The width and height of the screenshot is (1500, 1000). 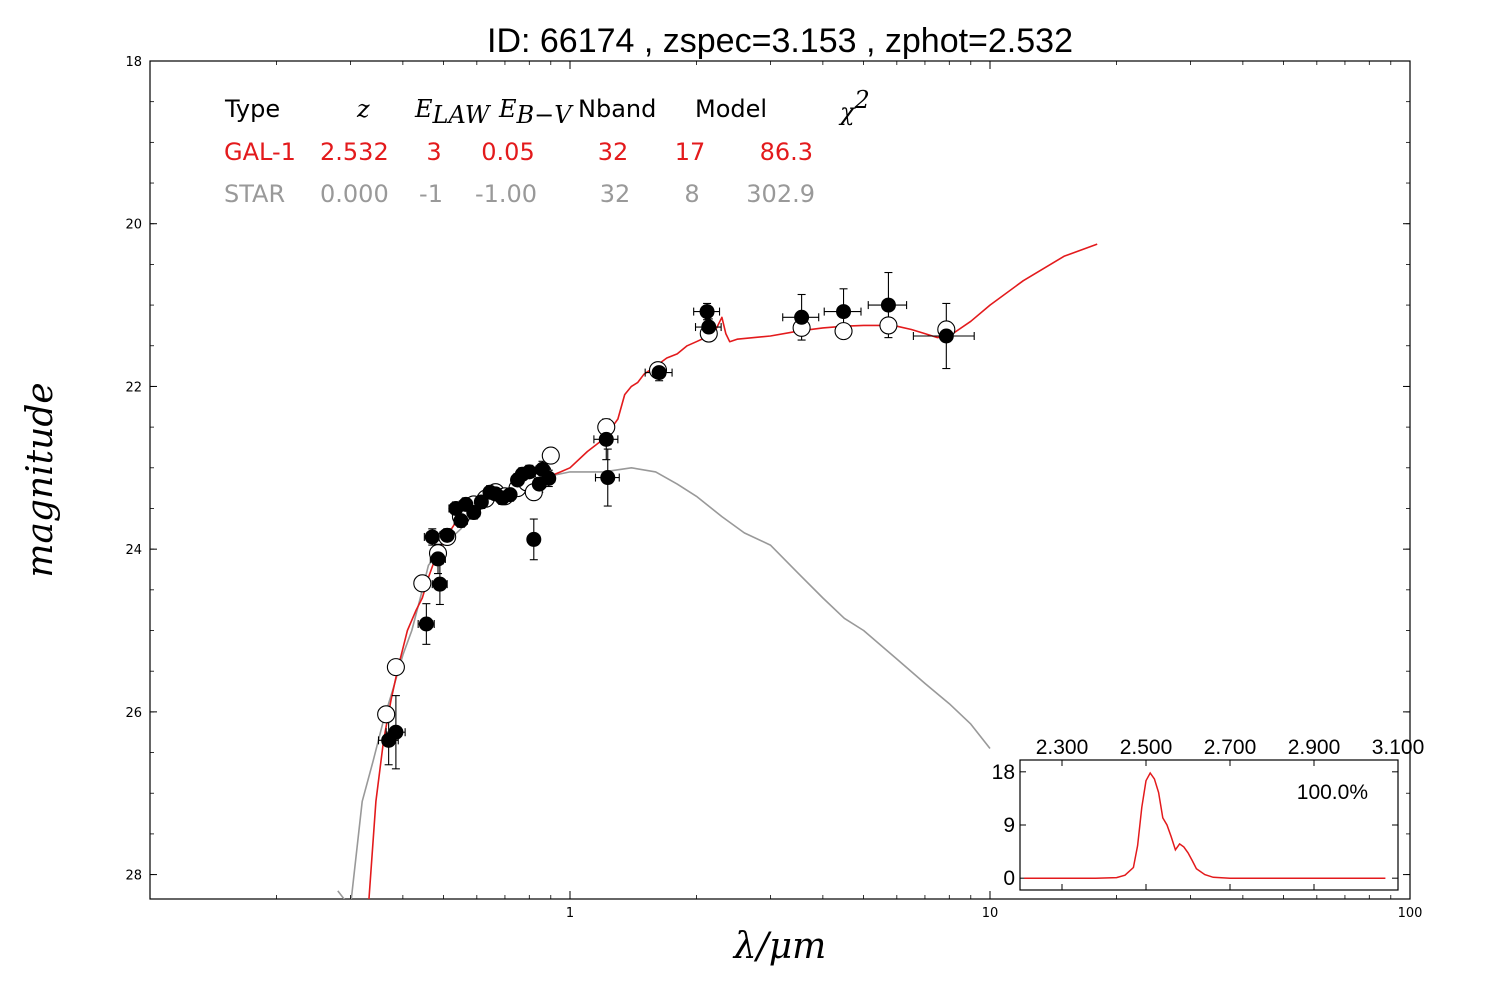 What do you see at coordinates (780, 41) in the screenshot?
I see `chart-title: ID: 66174 , zspec=3.153 , zphot=2.532` at bounding box center [780, 41].